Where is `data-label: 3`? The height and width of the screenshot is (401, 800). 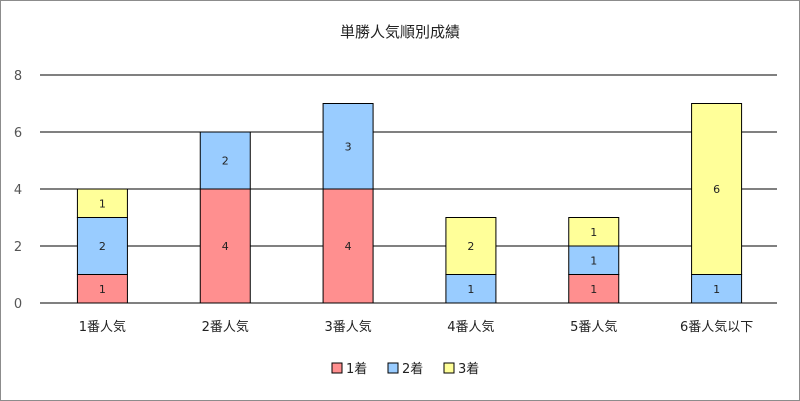 data-label: 3 is located at coordinates (348, 146).